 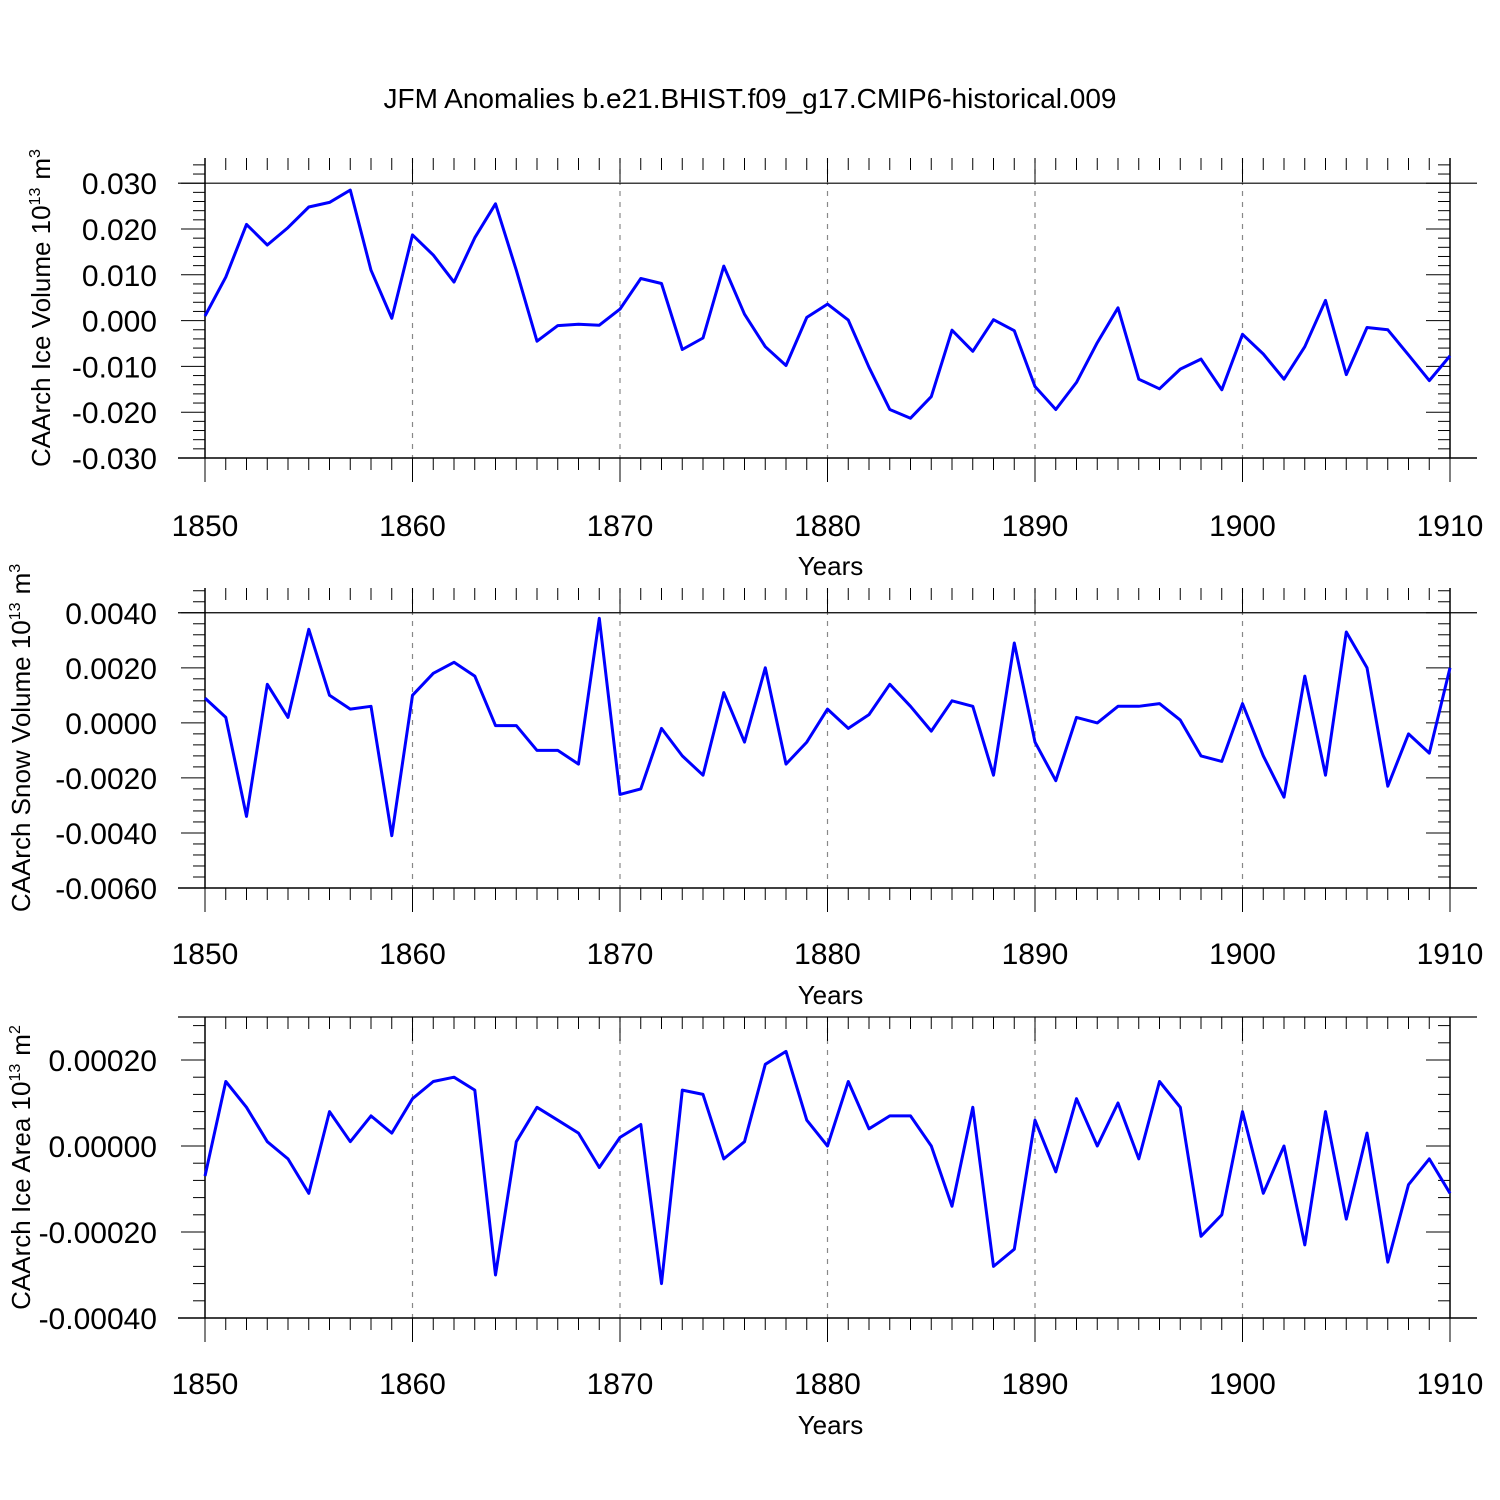 I want to click on y-axis-title: CAArch Snow Volume 1013 m3, so click(x=21, y=738).